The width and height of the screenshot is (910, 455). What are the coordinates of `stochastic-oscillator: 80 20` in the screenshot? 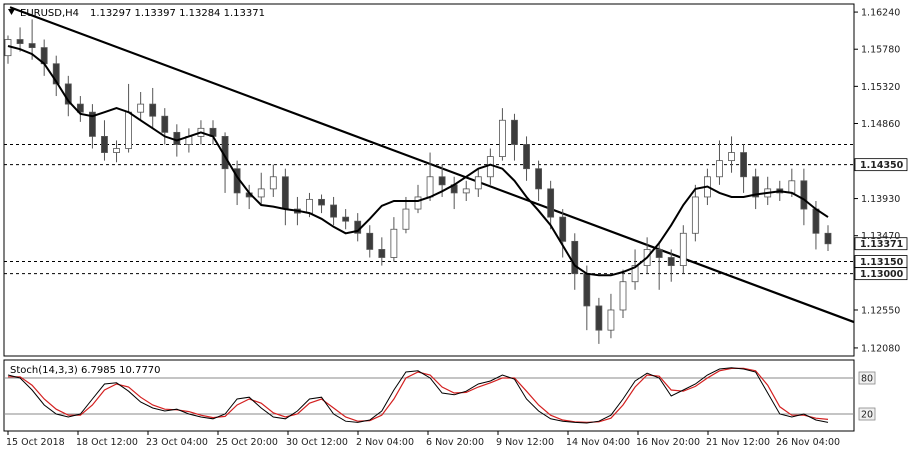 It's located at (440, 395).